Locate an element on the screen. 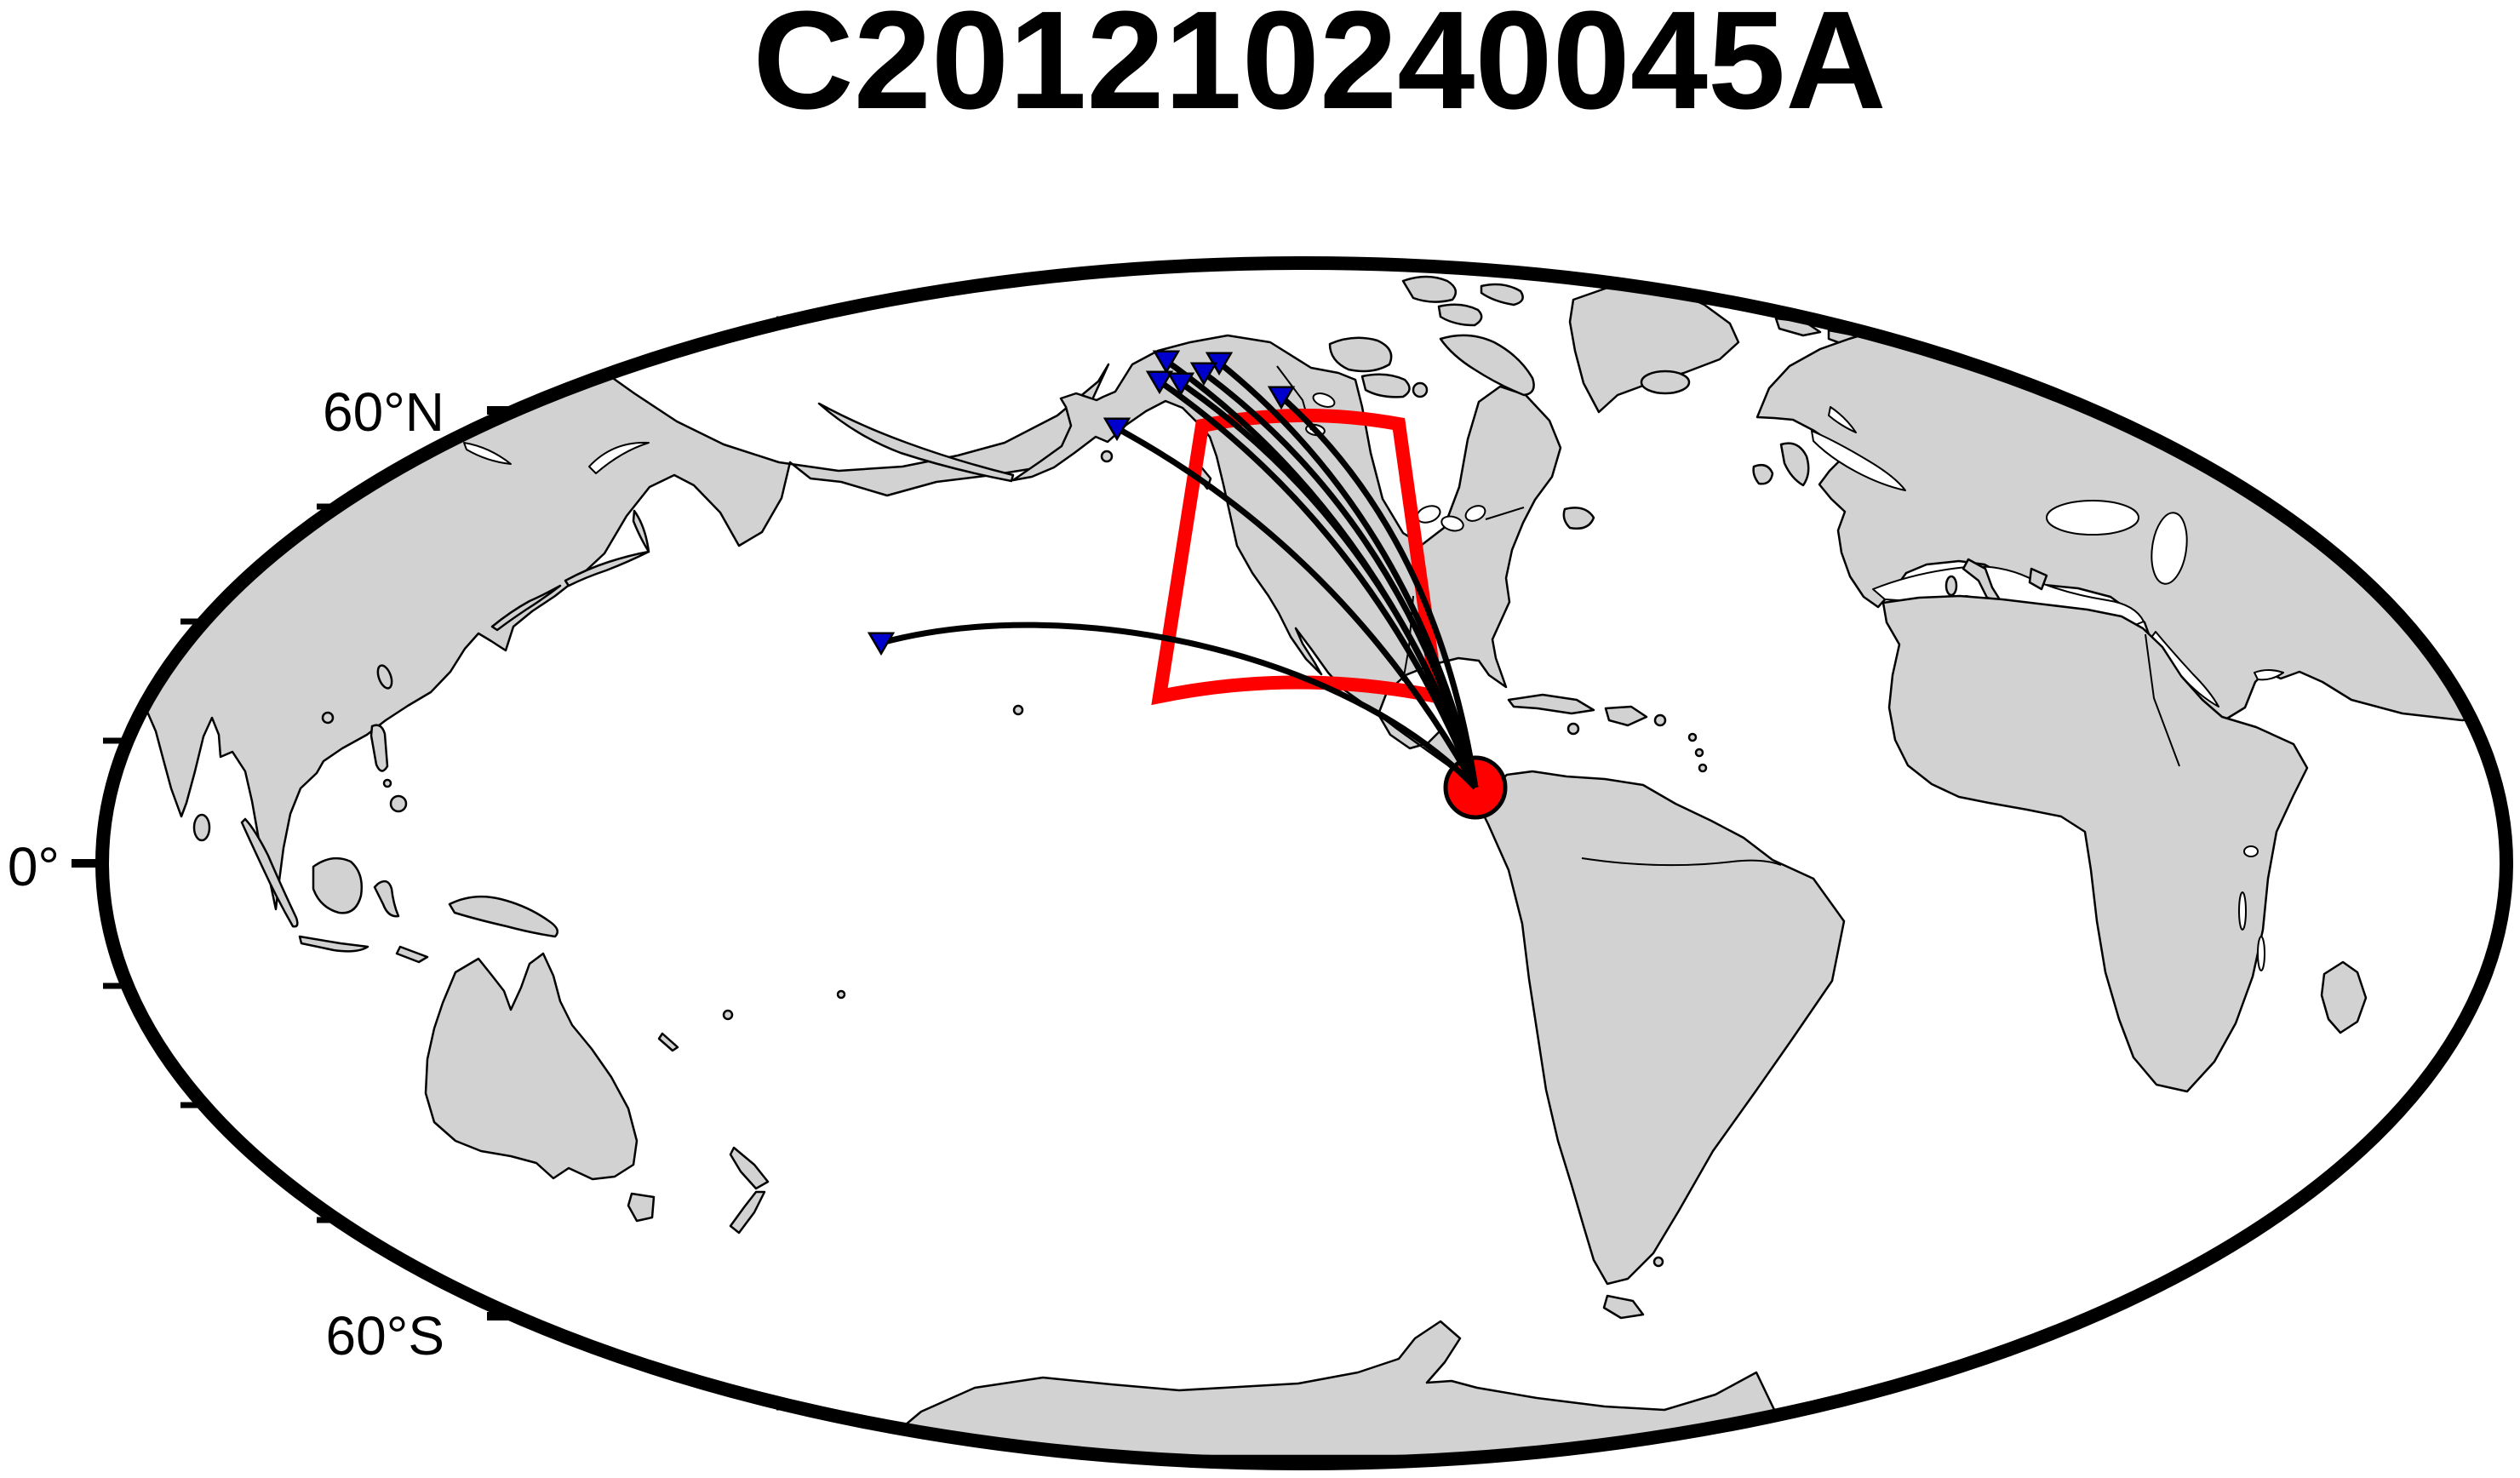 Image resolution: width=2520 pixels, height=1478 pixels. new-zealand-north is located at coordinates (749, 1168).